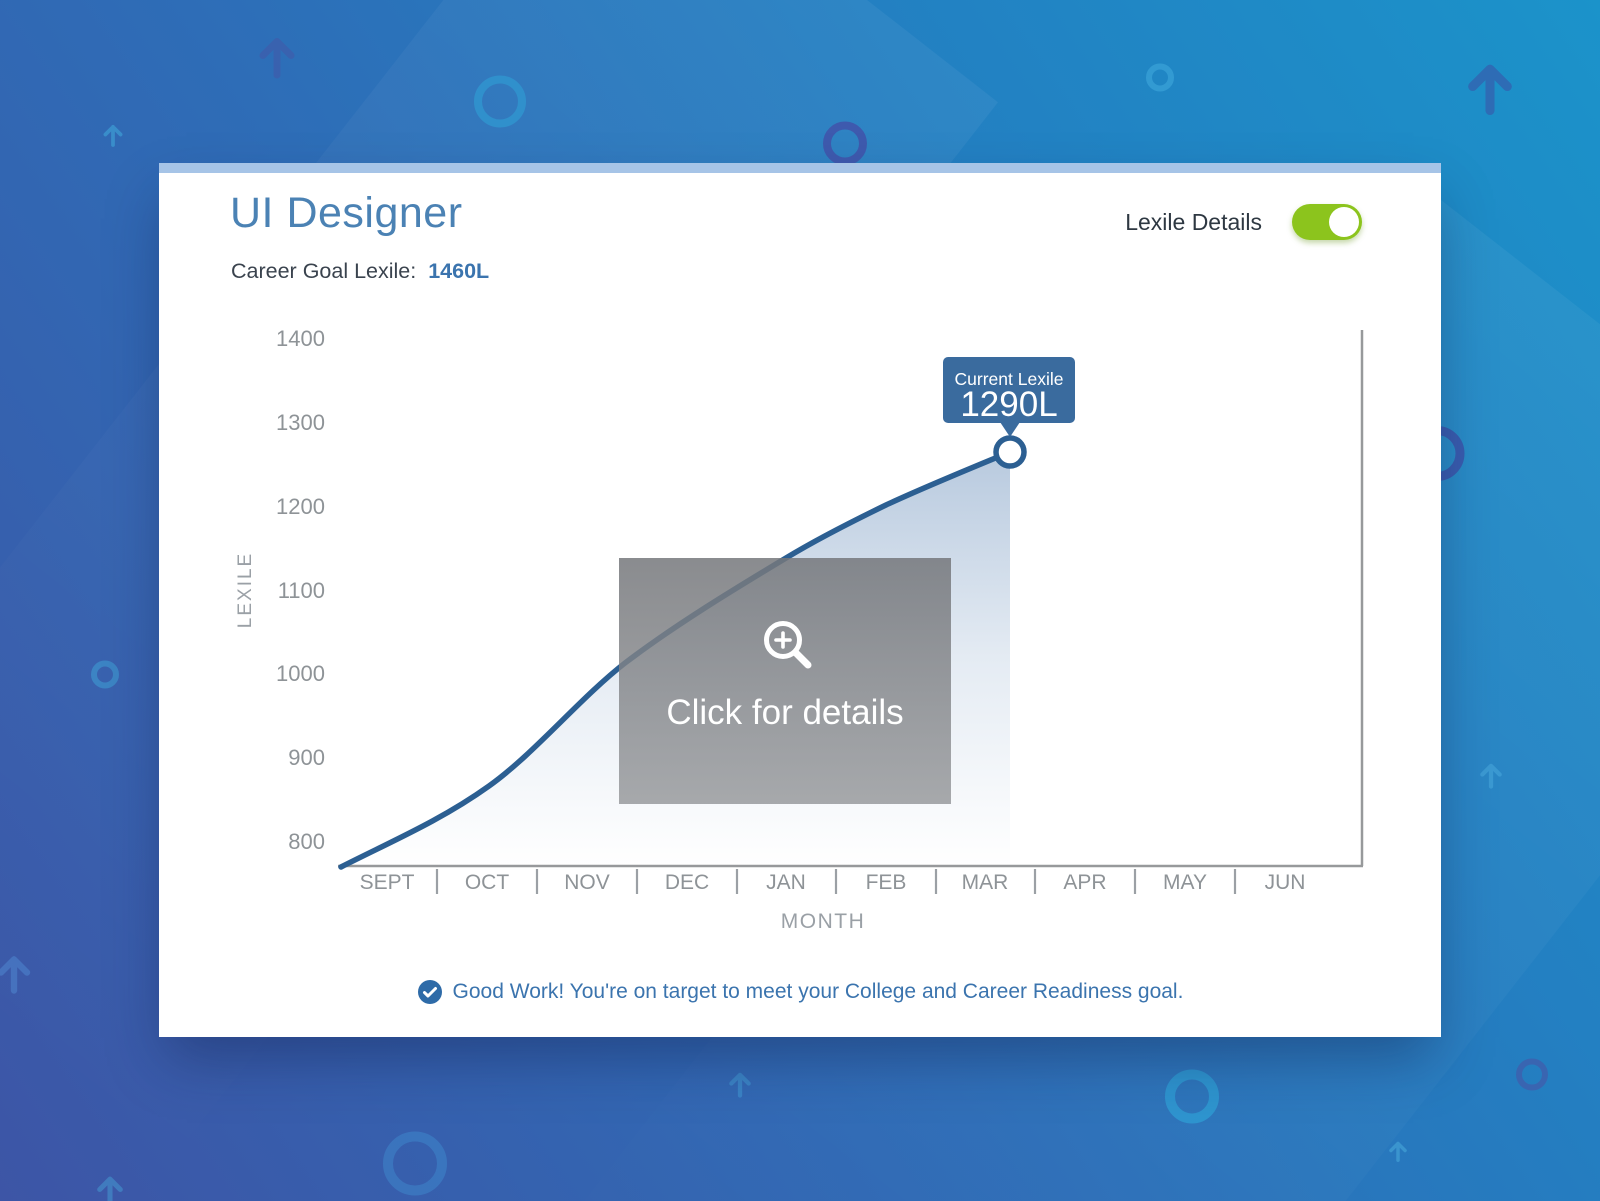 This screenshot has height=1201, width=1600. I want to click on overlay-label: Click for details, so click(784, 712).